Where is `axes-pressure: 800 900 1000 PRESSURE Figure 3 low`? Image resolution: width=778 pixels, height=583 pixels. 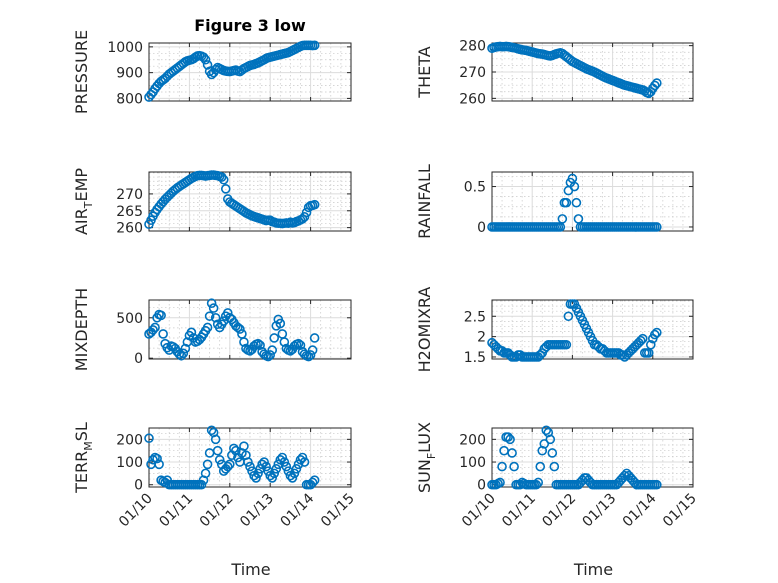 axes-pressure: 800 900 1000 PRESSURE Figure 3 low is located at coordinates (212, 65).